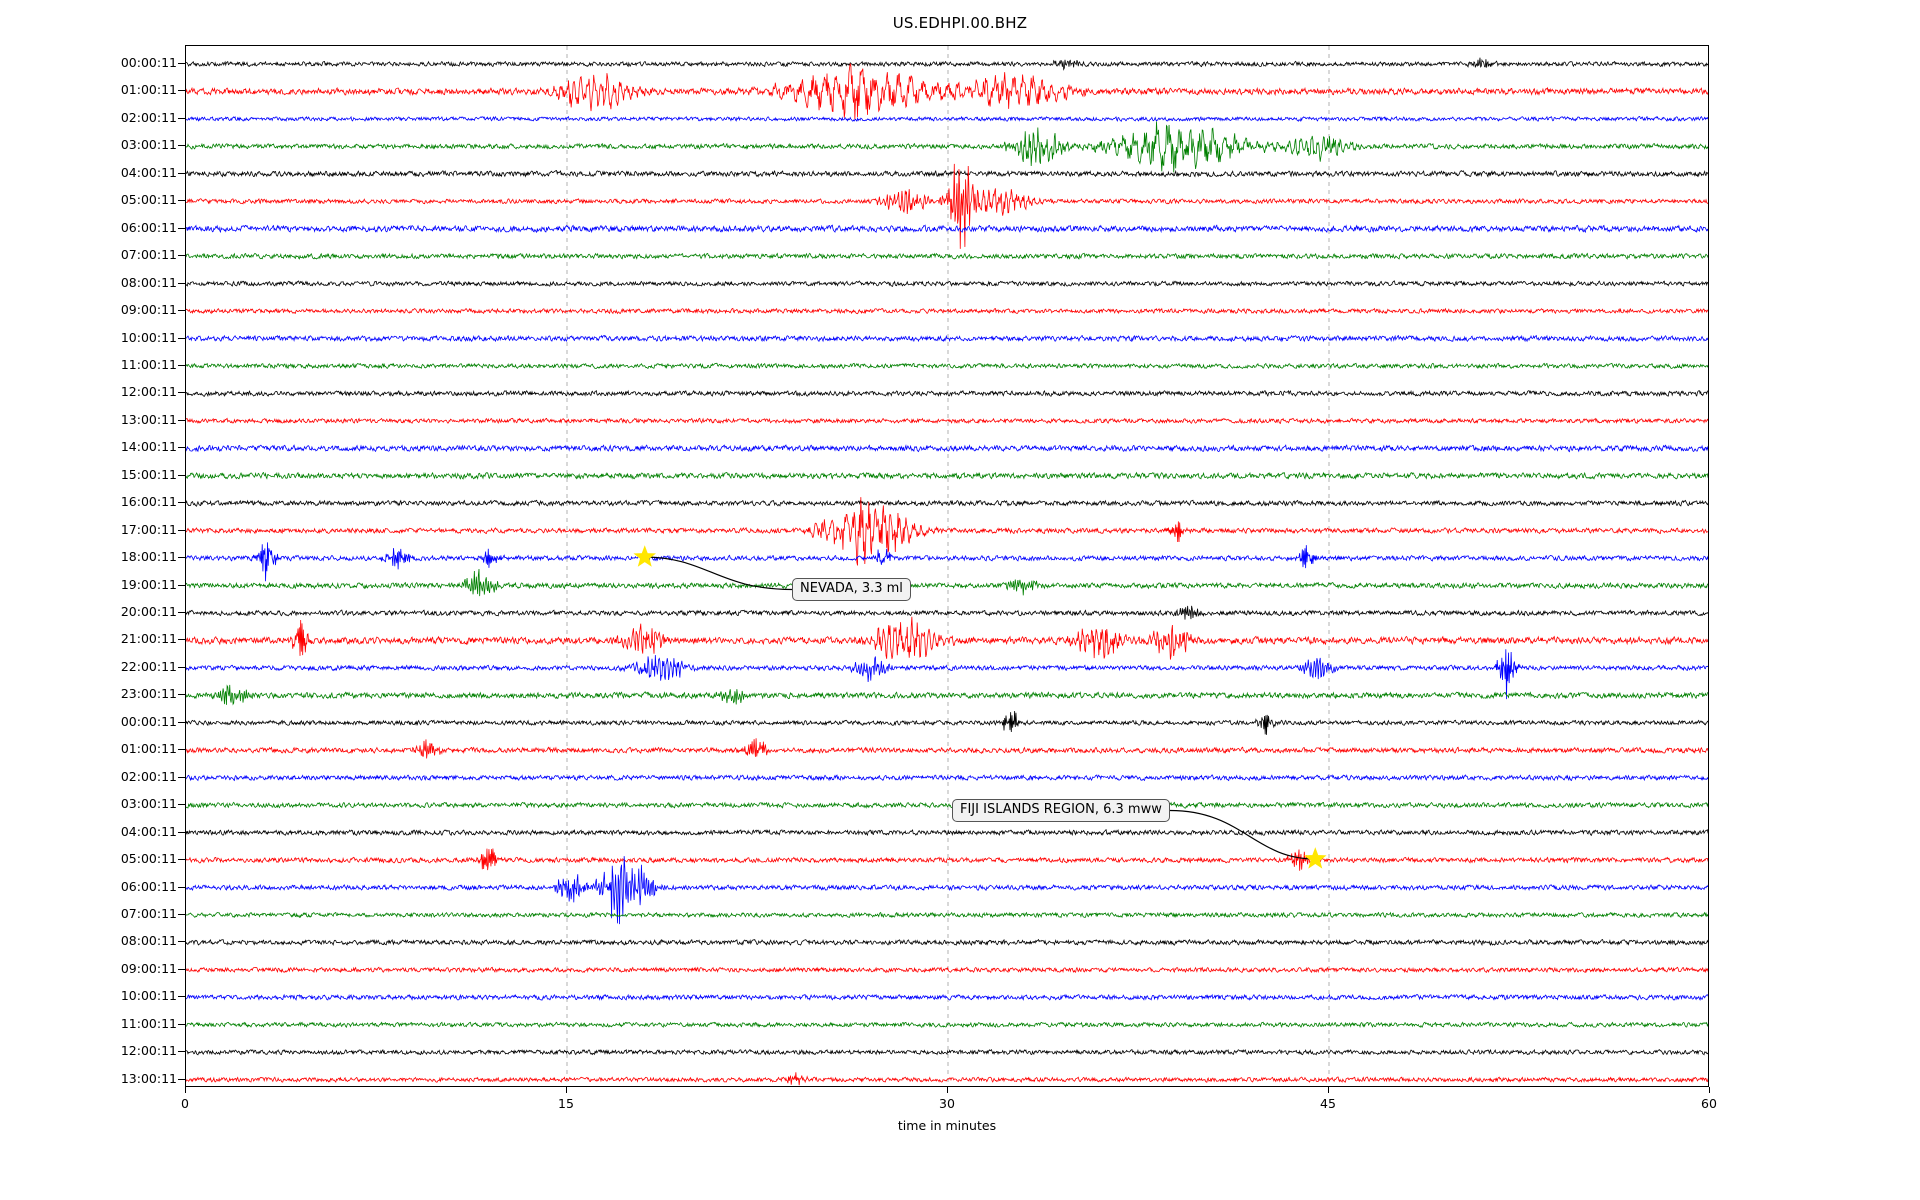 The height and width of the screenshot is (1200, 1920). I want to click on y-axis-tick-label: 09:00:11, so click(148, 968).